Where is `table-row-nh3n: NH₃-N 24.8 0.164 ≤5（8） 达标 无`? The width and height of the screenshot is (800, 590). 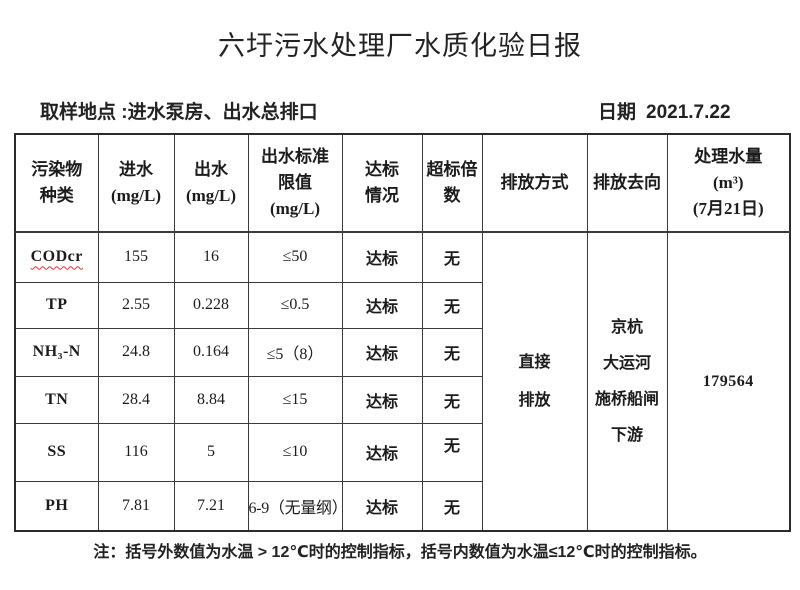
table-row-nh3n: NH₃-N 24.8 0.164 ≤5（8） 达标 无 is located at coordinates (402, 352).